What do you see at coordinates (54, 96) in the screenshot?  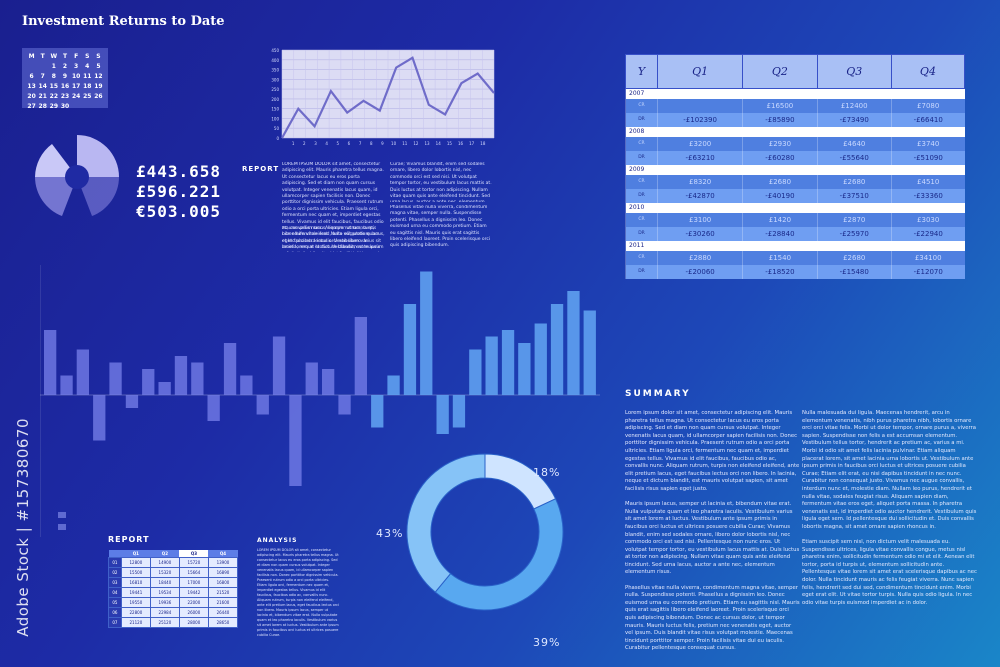 I see `calendar-date: 22` at bounding box center [54, 96].